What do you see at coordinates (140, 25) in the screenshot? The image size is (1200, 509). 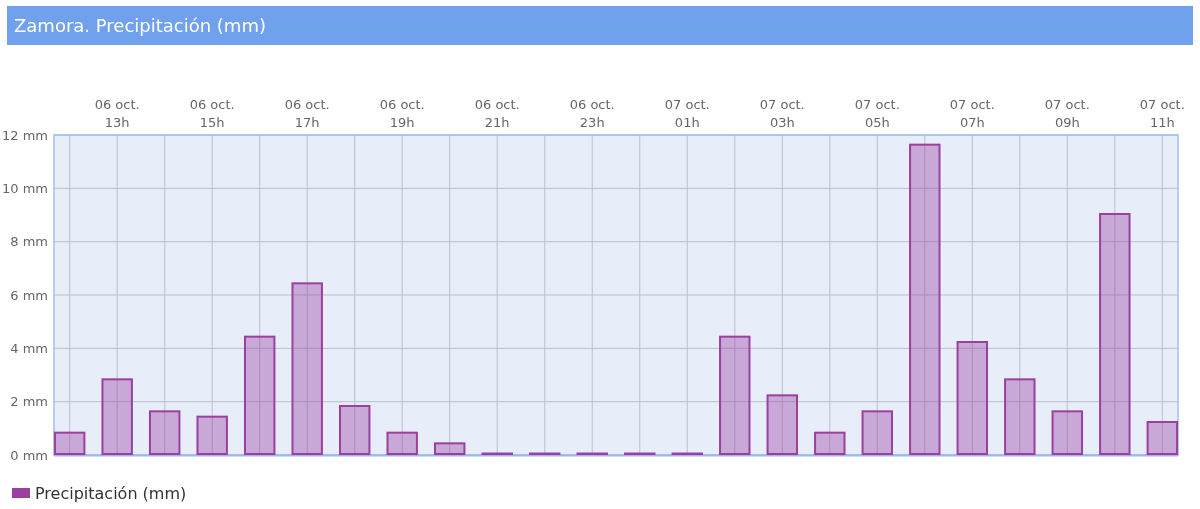 I see `chart-title: Zamora. Precipitación (mm)` at bounding box center [140, 25].